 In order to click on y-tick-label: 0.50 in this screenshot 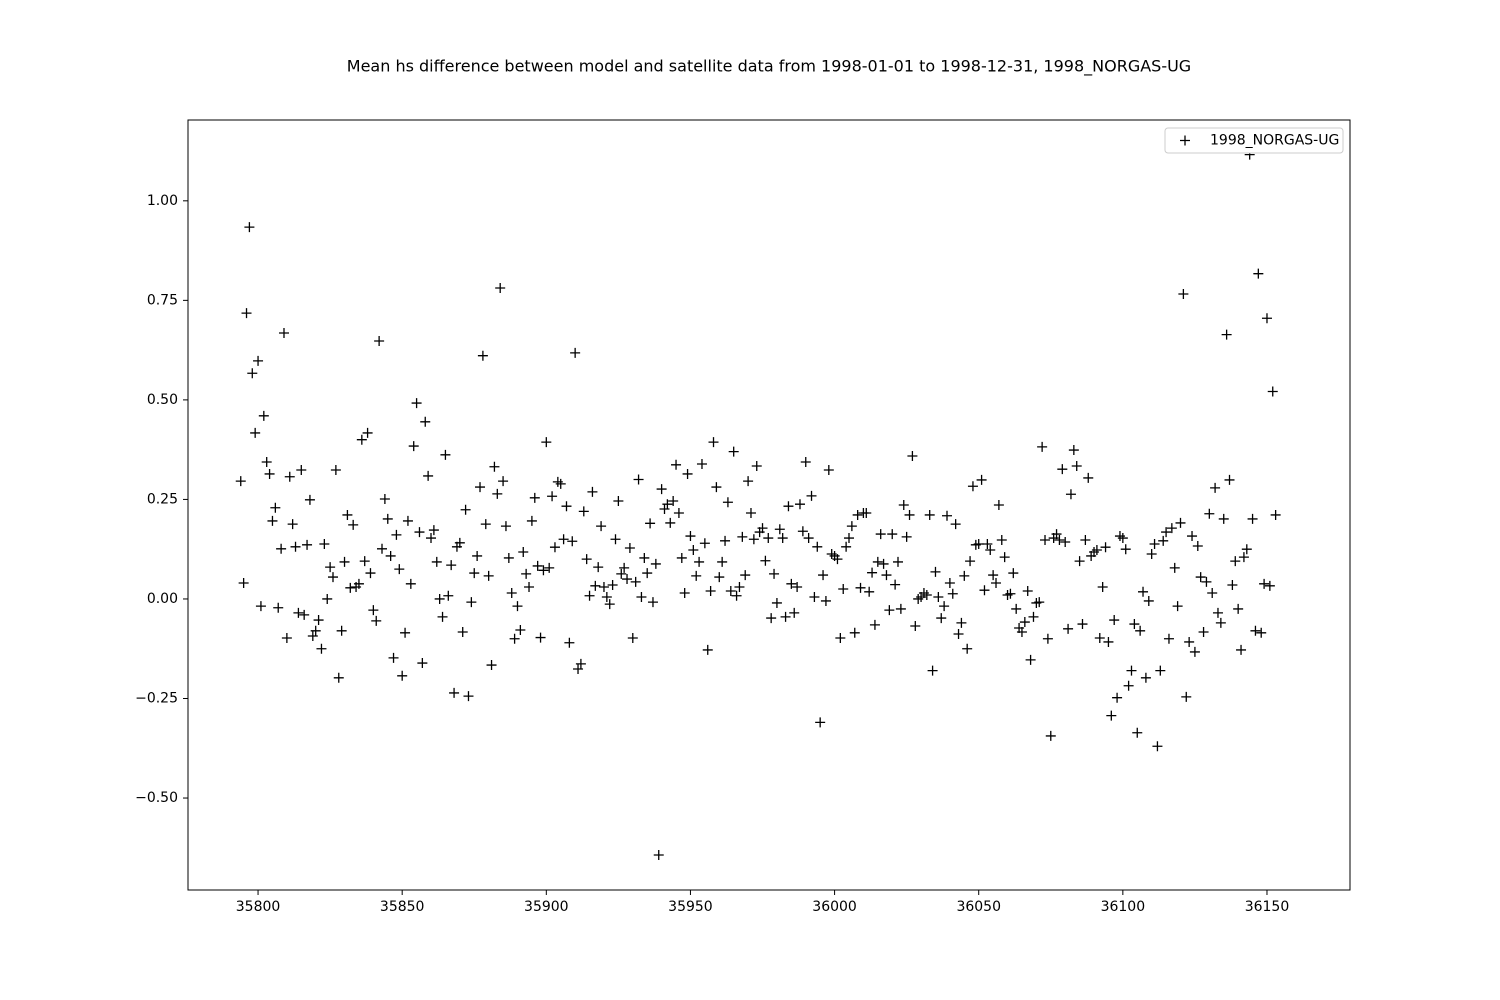, I will do `click(162, 400)`.